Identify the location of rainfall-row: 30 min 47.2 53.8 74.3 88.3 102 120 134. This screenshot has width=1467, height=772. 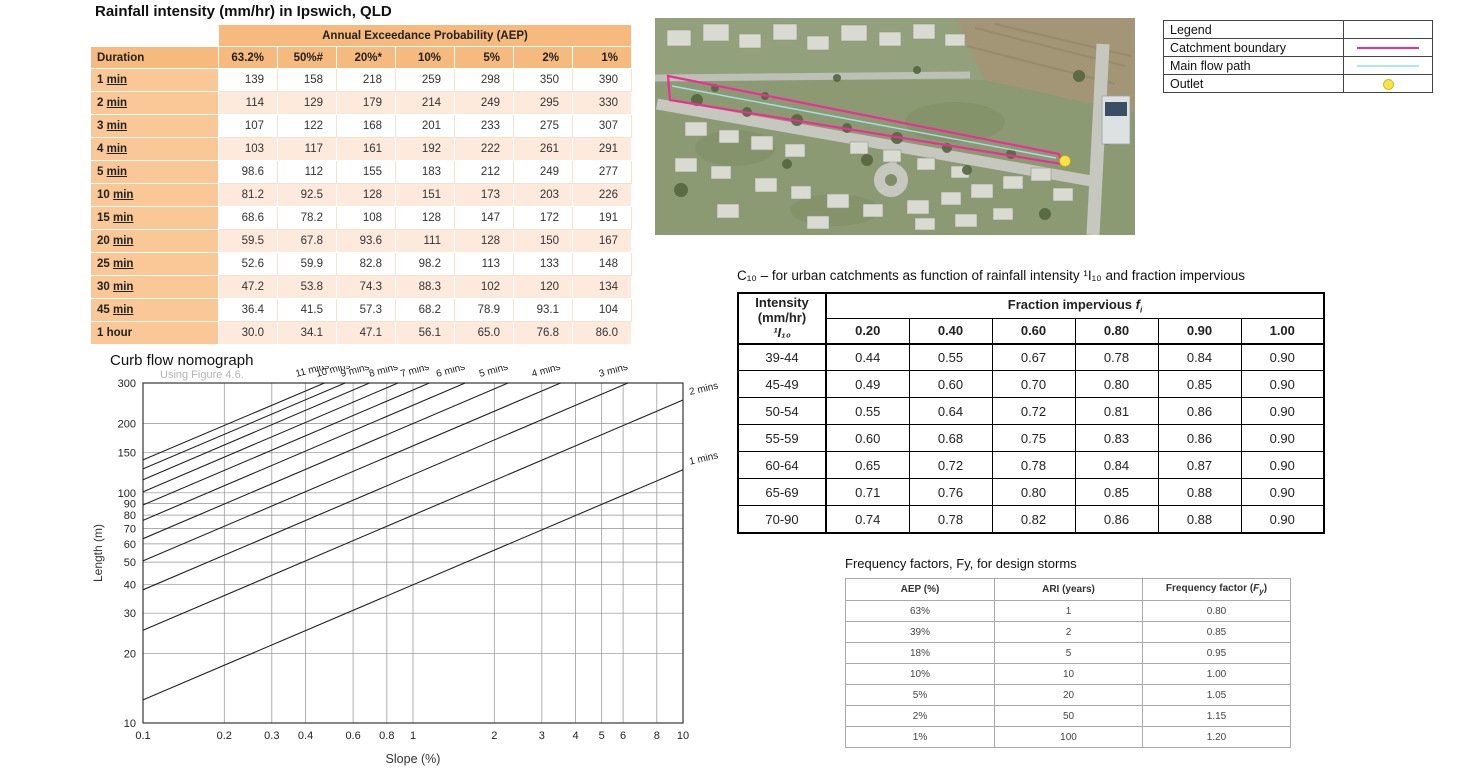
(361, 287).